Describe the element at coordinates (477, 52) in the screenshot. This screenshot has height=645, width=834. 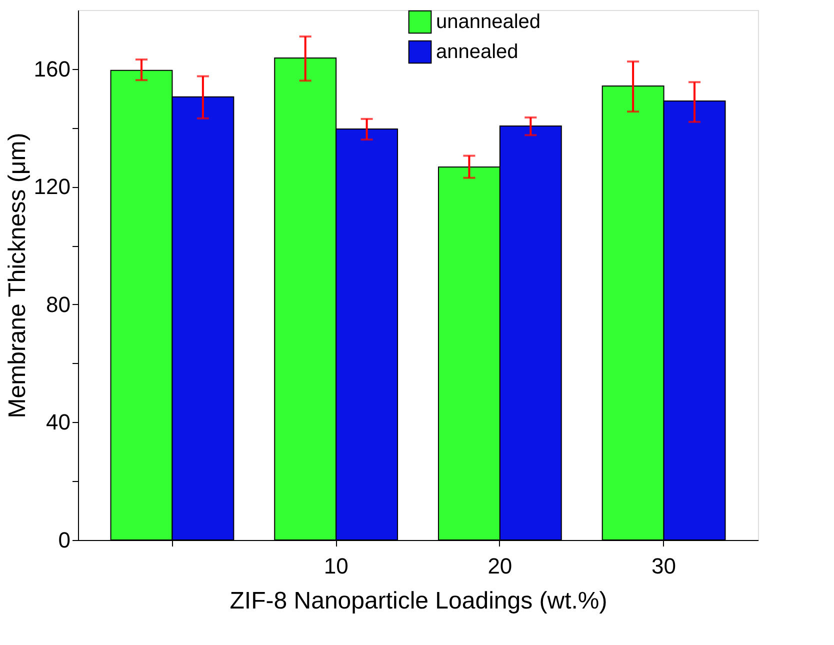
I see `legend-label: annealed` at that location.